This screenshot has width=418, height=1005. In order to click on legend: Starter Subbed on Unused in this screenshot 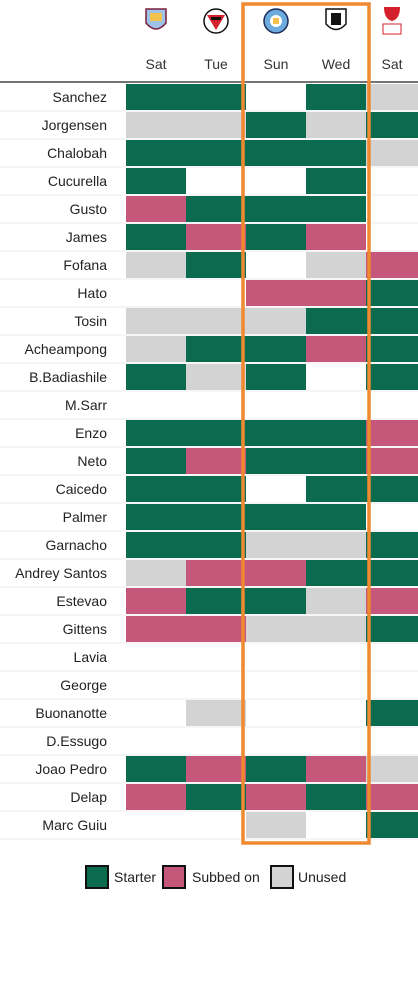, I will do `click(215, 877)`.